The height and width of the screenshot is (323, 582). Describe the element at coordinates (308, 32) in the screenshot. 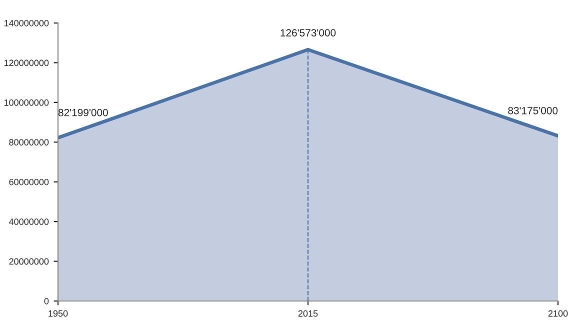

I see `data-label: 126'573'000` at that location.